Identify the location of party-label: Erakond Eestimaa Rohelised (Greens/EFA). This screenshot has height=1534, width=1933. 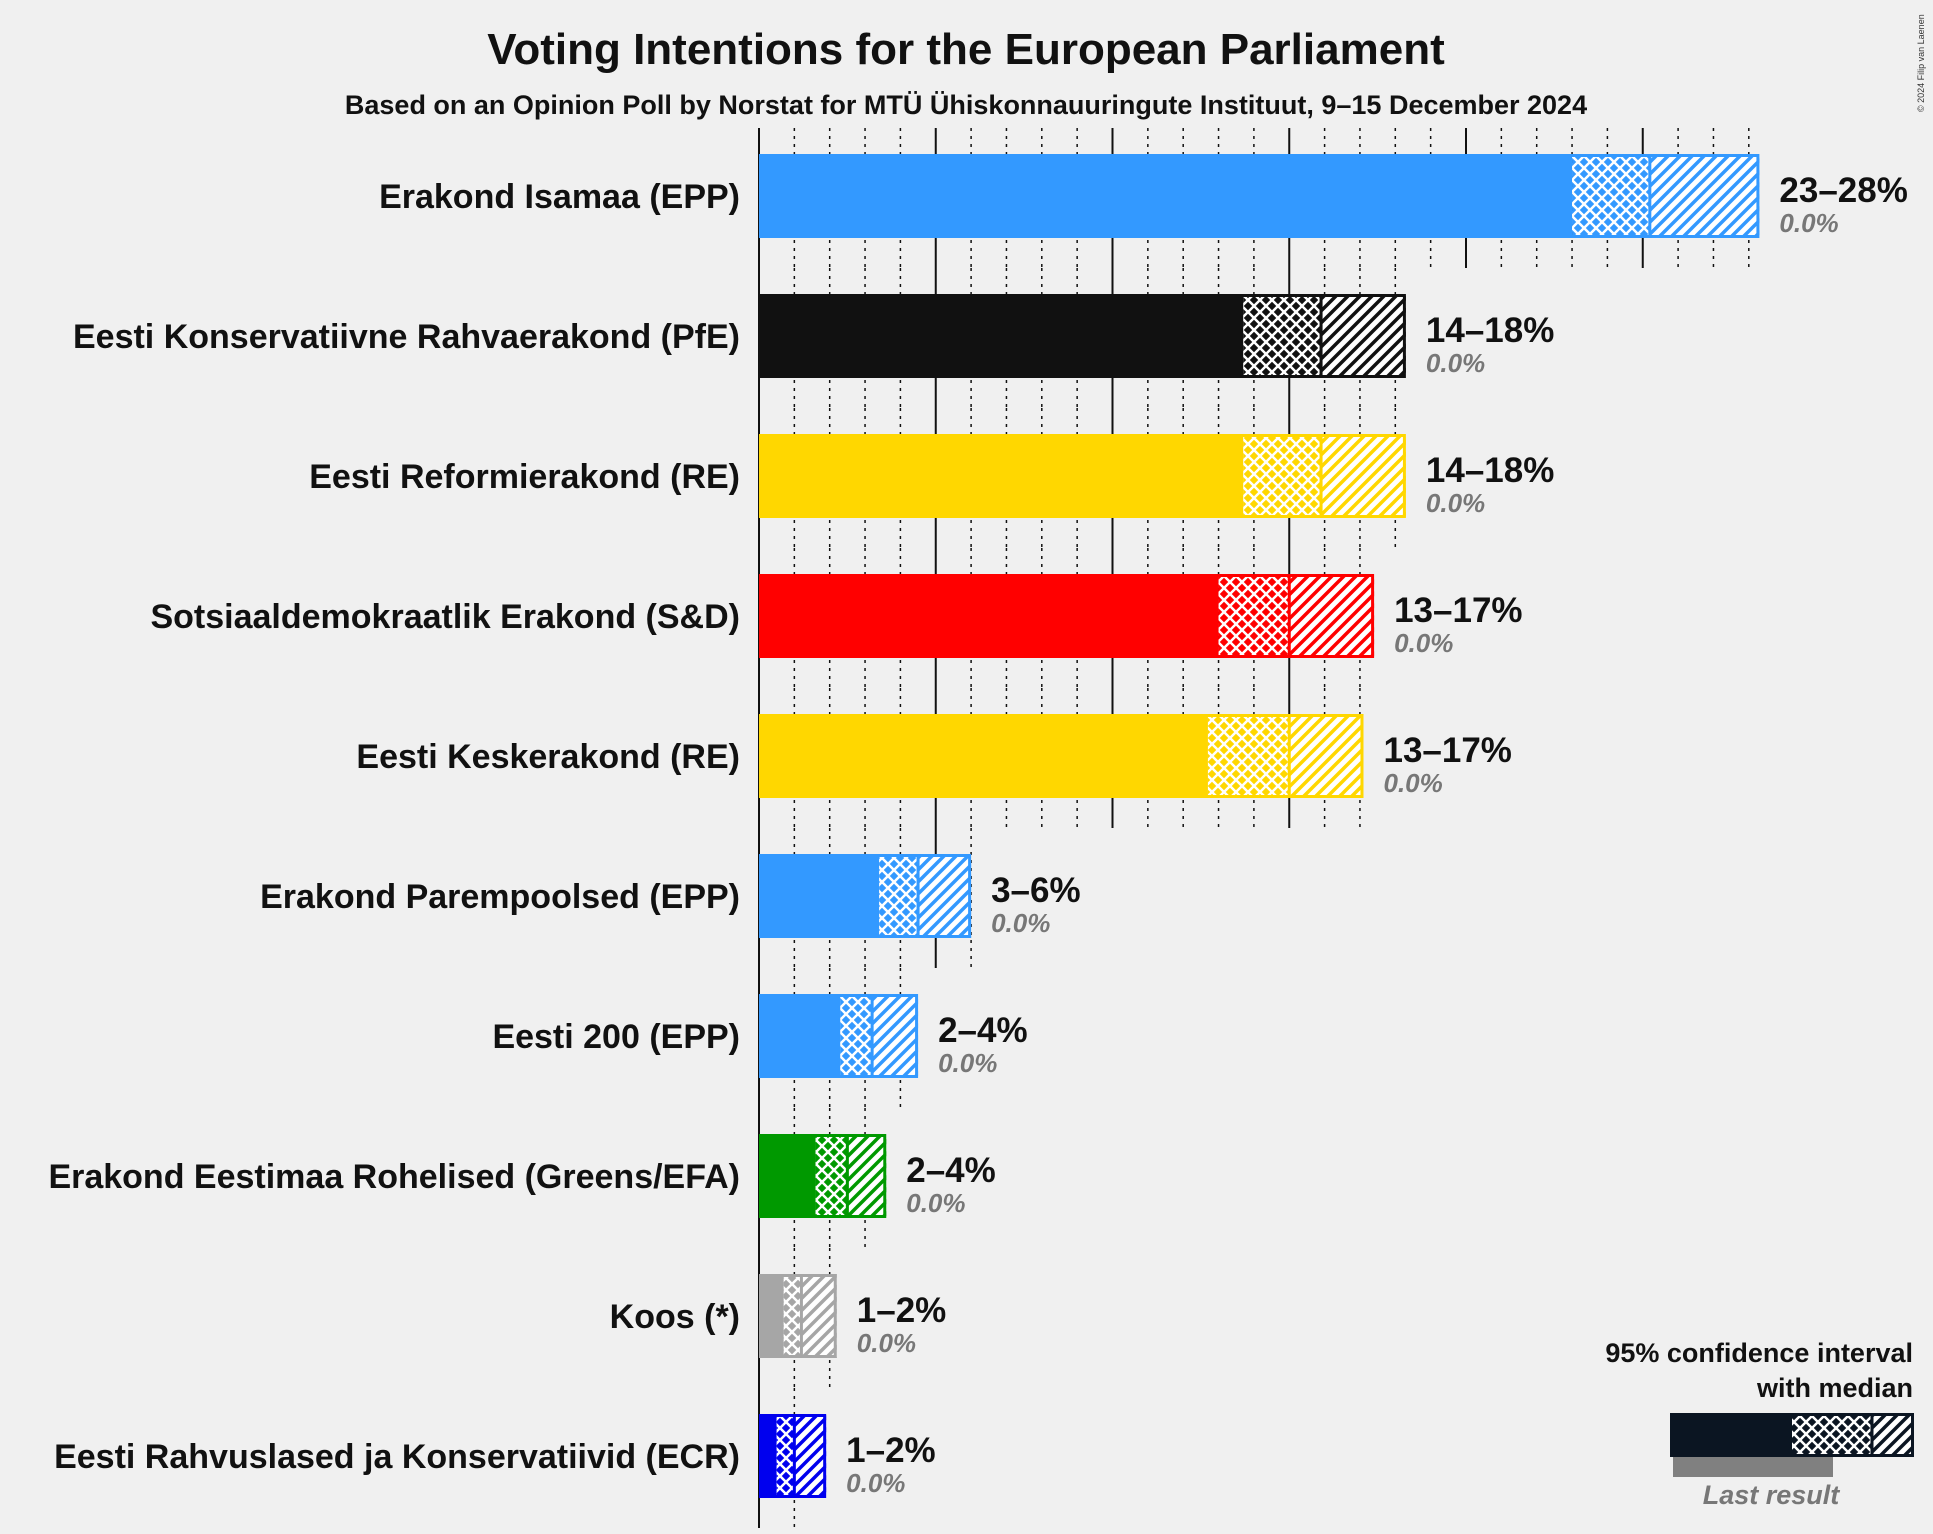
(394, 1177).